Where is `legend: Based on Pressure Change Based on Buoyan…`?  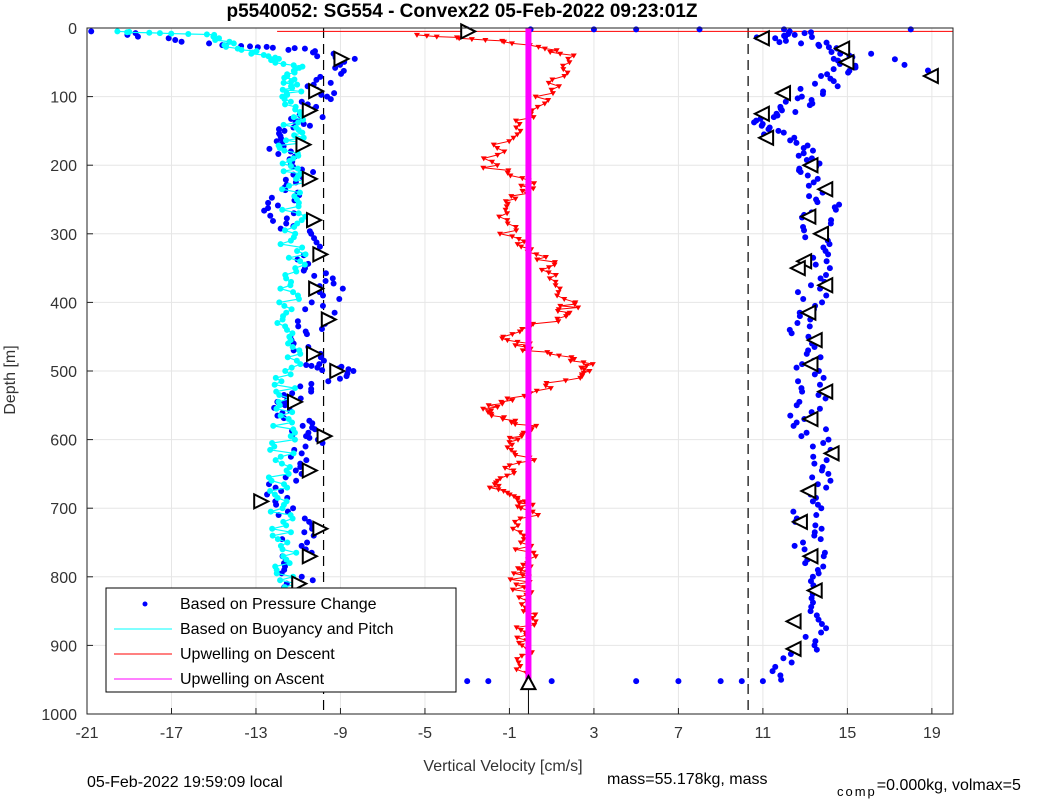 legend: Based on Pressure Change Based on Buoyan… is located at coordinates (281, 640).